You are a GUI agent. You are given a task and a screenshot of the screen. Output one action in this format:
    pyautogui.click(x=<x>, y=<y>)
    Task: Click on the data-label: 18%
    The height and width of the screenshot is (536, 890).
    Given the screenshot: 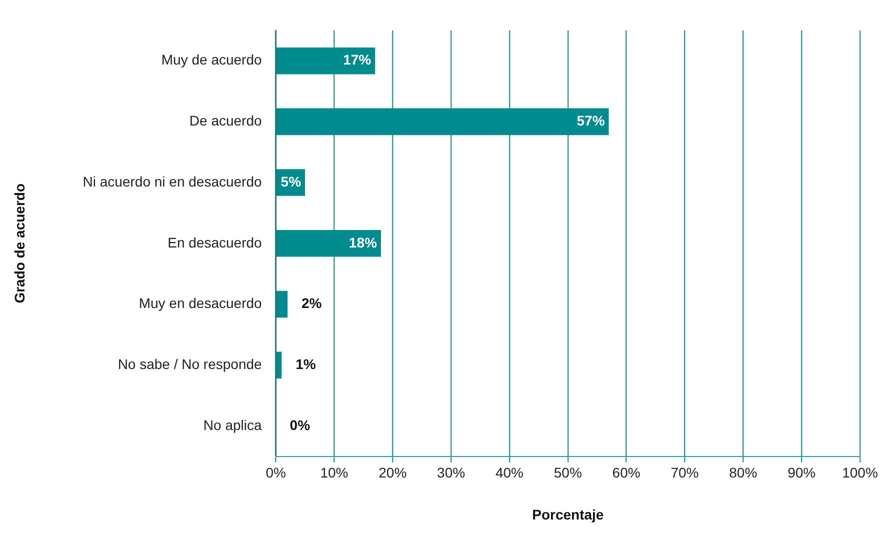 What is the action you would take?
    pyautogui.click(x=363, y=242)
    